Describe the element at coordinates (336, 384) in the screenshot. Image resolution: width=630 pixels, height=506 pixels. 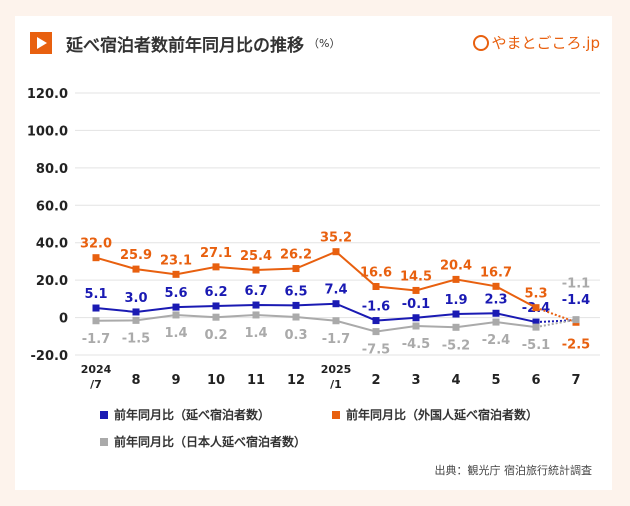
I see `x-tick-label: /1` at that location.